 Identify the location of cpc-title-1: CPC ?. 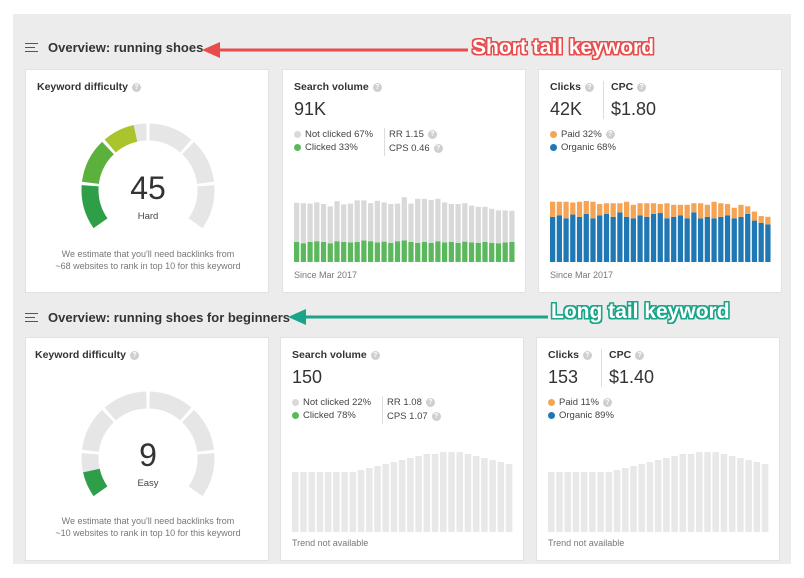
(629, 87).